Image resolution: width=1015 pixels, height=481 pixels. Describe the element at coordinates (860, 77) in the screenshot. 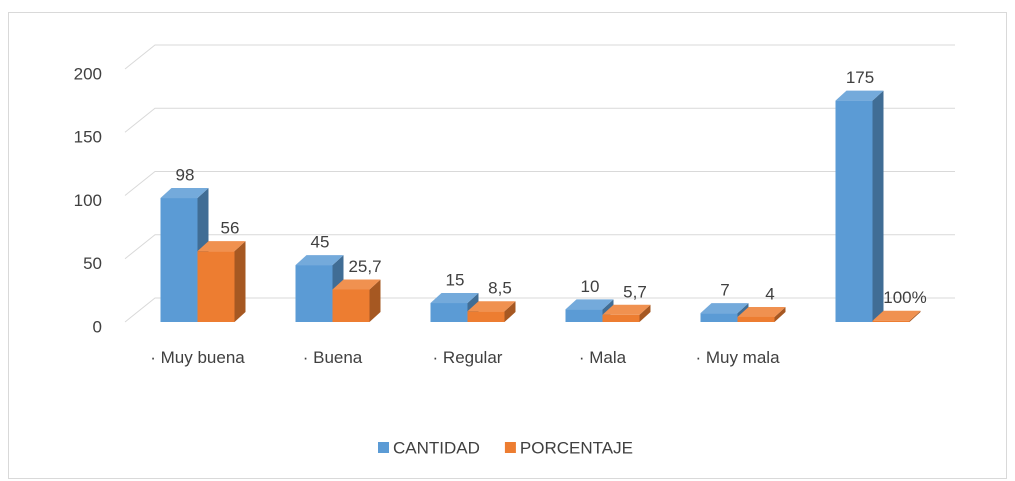

I see `data-label: 175` at that location.